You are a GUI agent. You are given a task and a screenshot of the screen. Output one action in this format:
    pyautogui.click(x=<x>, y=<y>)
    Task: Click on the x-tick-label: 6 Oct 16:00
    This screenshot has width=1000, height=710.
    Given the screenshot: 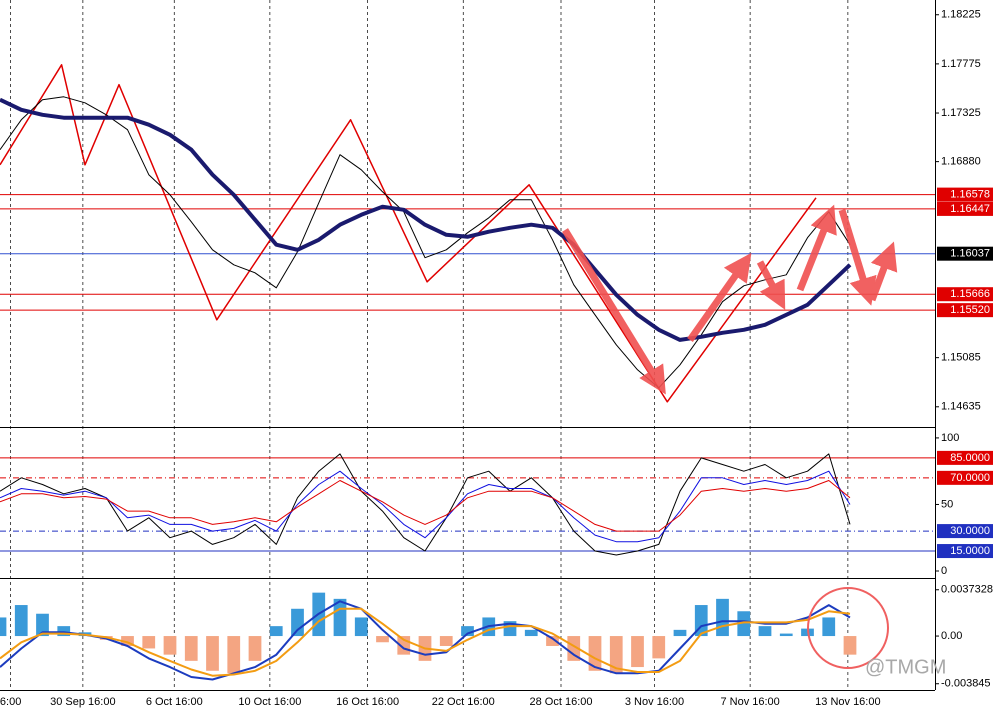 What is the action you would take?
    pyautogui.click(x=174, y=702)
    